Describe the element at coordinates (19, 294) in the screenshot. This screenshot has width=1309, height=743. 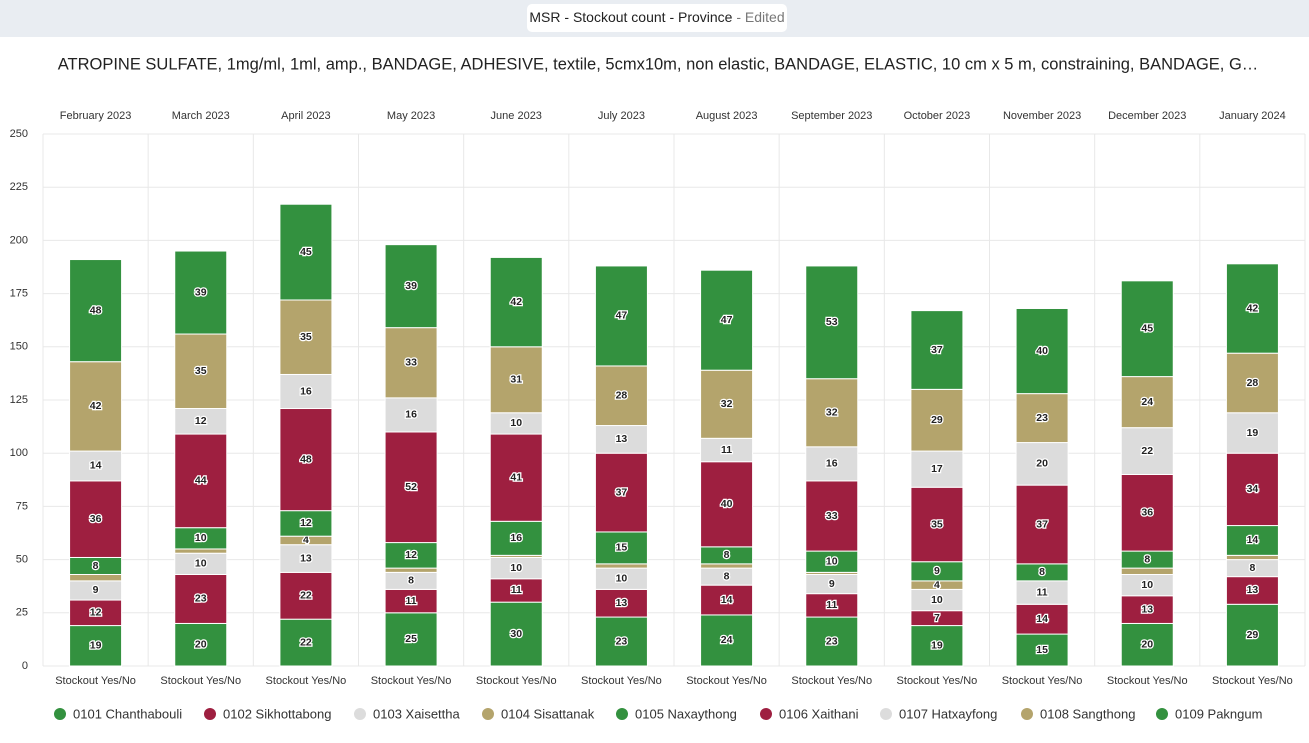
I see `y-tick-label: 175` at that location.